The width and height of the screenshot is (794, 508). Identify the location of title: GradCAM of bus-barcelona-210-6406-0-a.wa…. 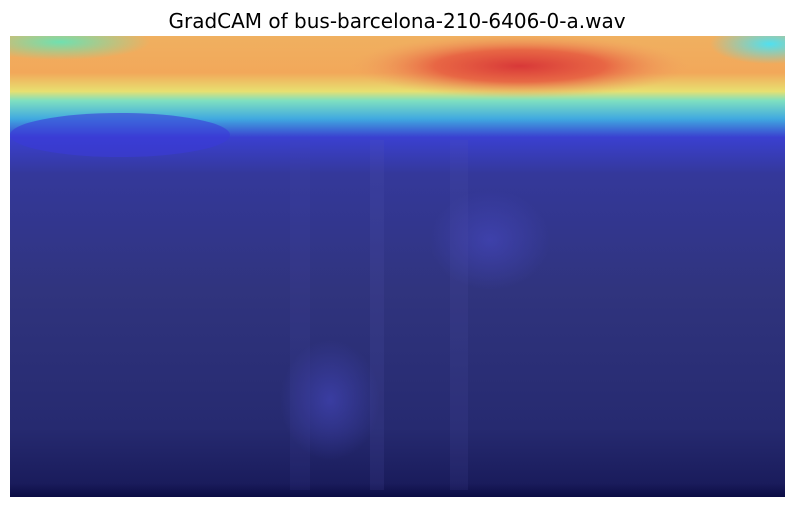
(396, 21).